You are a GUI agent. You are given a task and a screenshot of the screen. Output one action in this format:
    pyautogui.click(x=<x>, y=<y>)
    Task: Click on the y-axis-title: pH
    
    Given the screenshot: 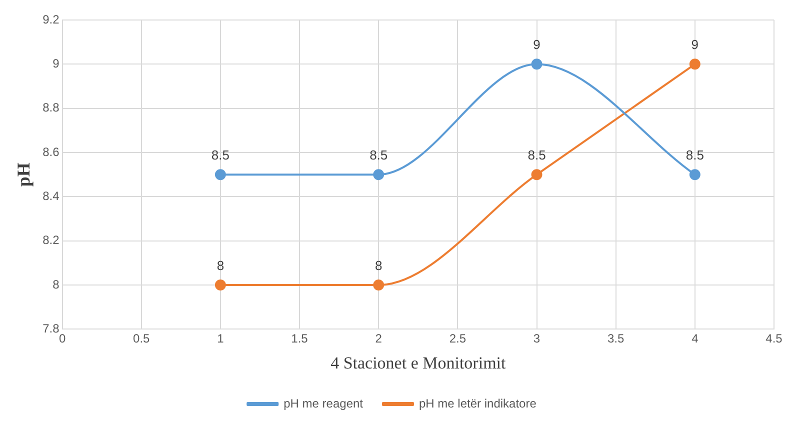 What is the action you would take?
    pyautogui.click(x=23, y=174)
    